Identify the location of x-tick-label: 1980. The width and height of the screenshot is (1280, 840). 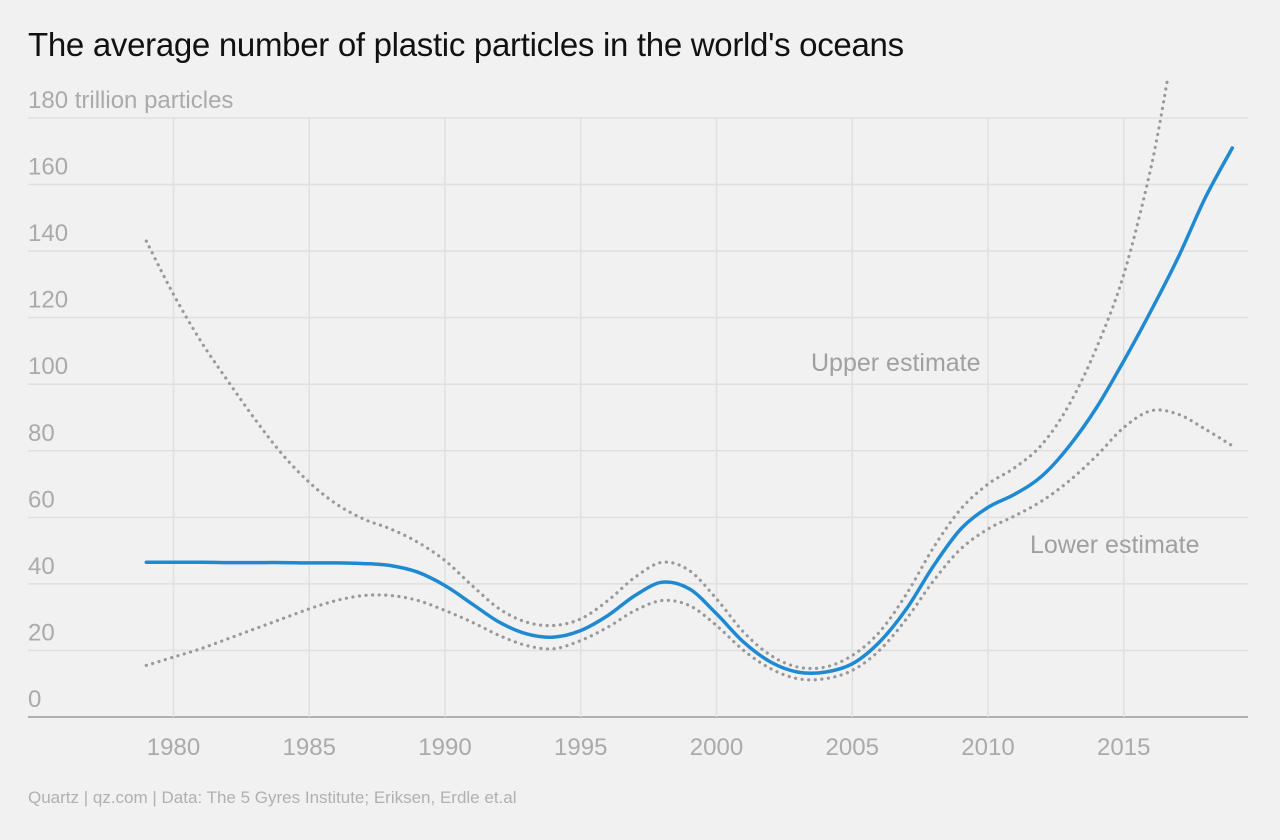
(173, 747).